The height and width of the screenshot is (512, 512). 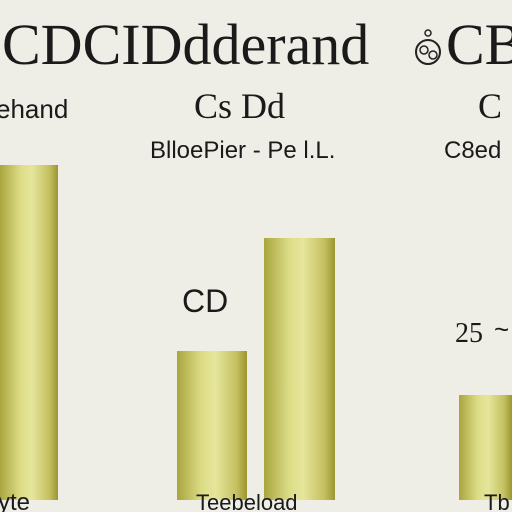 What do you see at coordinates (479, 44) in the screenshot?
I see `title-right: CB` at bounding box center [479, 44].